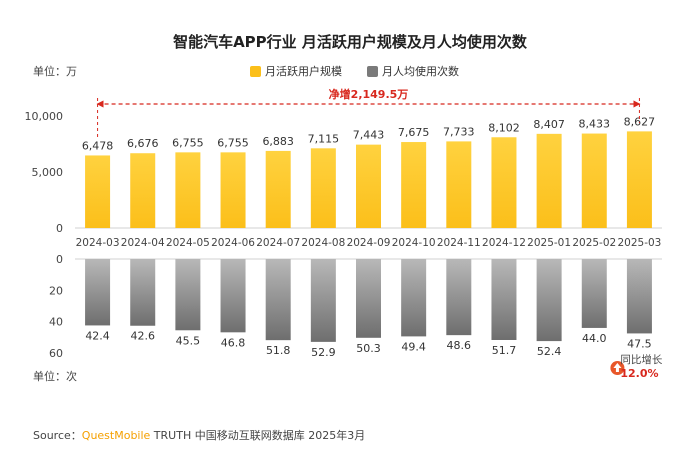  What do you see at coordinates (98, 243) in the screenshot?
I see `x-tick-label: 2024-03` at bounding box center [98, 243].